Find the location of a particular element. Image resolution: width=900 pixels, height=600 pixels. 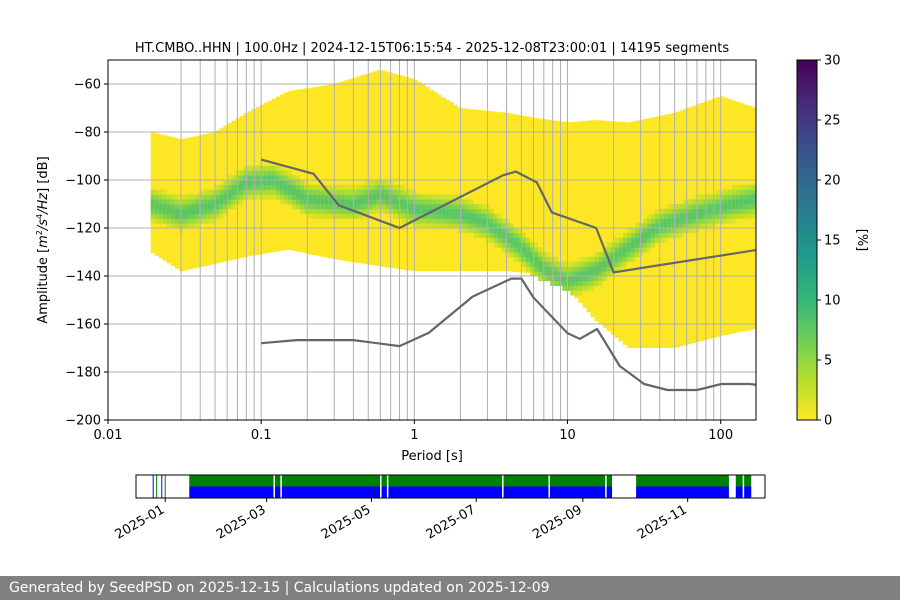

processed-span is located at coordinates (401, 481).